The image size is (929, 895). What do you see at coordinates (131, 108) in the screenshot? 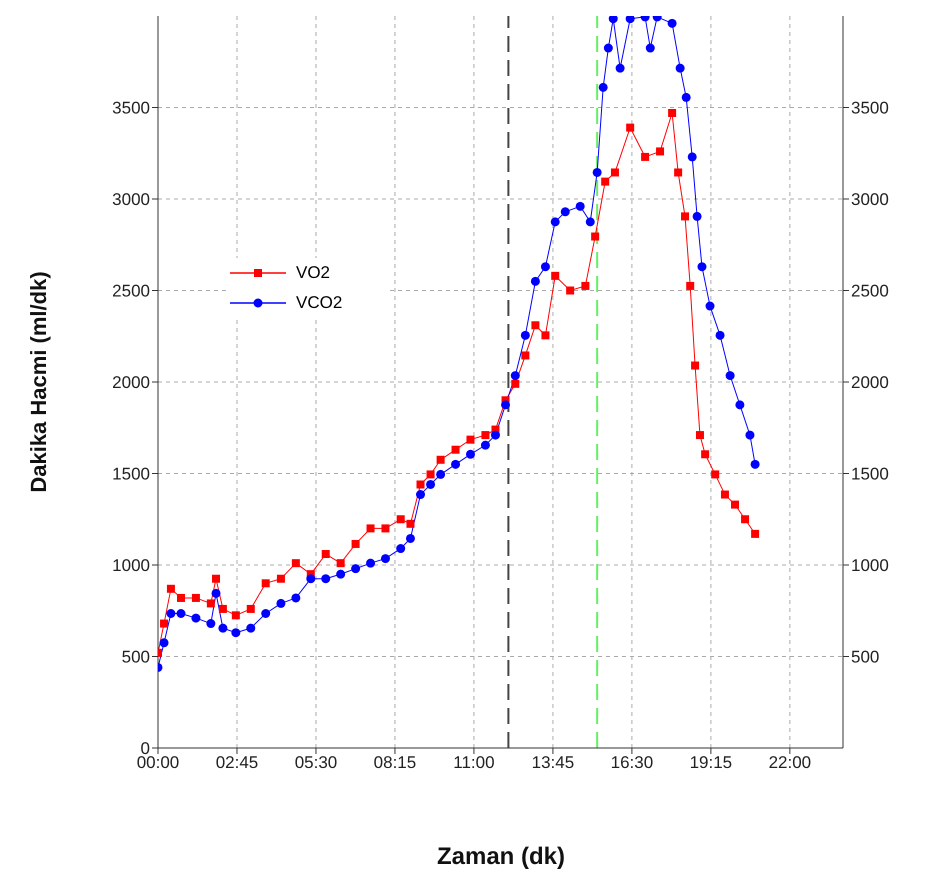
I see `y-tick-label: 3500` at bounding box center [131, 108].